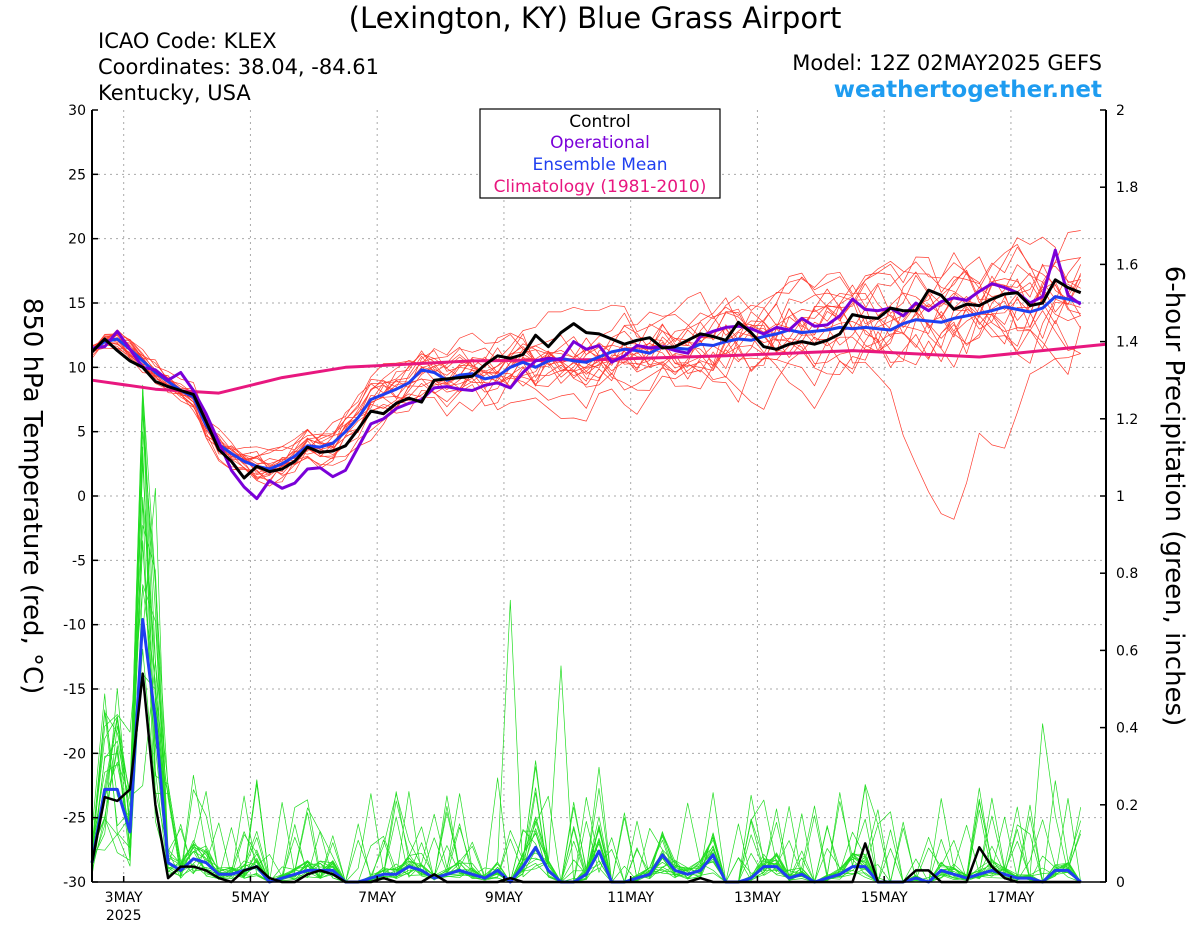 The height and width of the screenshot is (927, 1200). What do you see at coordinates (1127, 729) in the screenshot?
I see `y2-tick-label: 0.4` at bounding box center [1127, 729].